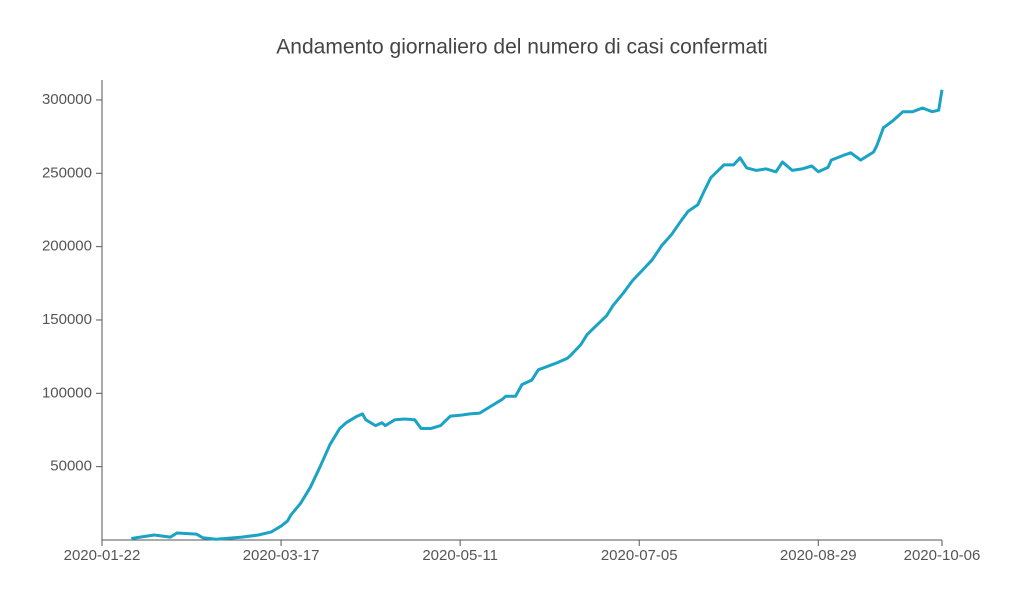 Image resolution: width=1029 pixels, height=616 pixels. I want to click on x-tick-label: 2020-01-22, so click(102, 555).